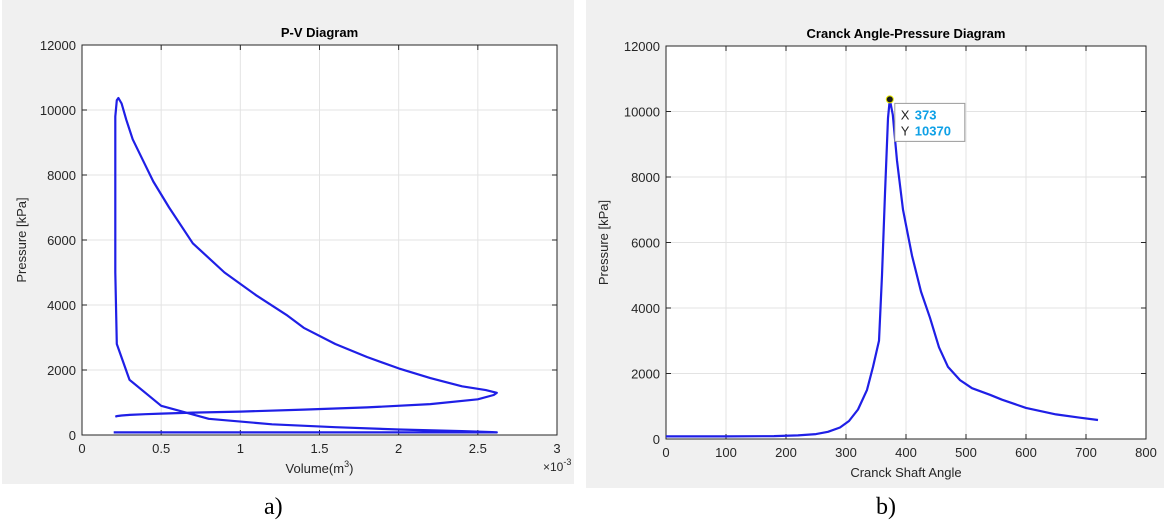 The width and height of the screenshot is (1166, 526). Describe the element at coordinates (320, 467) in the screenshot. I see `x-axis-label: Volume(m3)` at that location.